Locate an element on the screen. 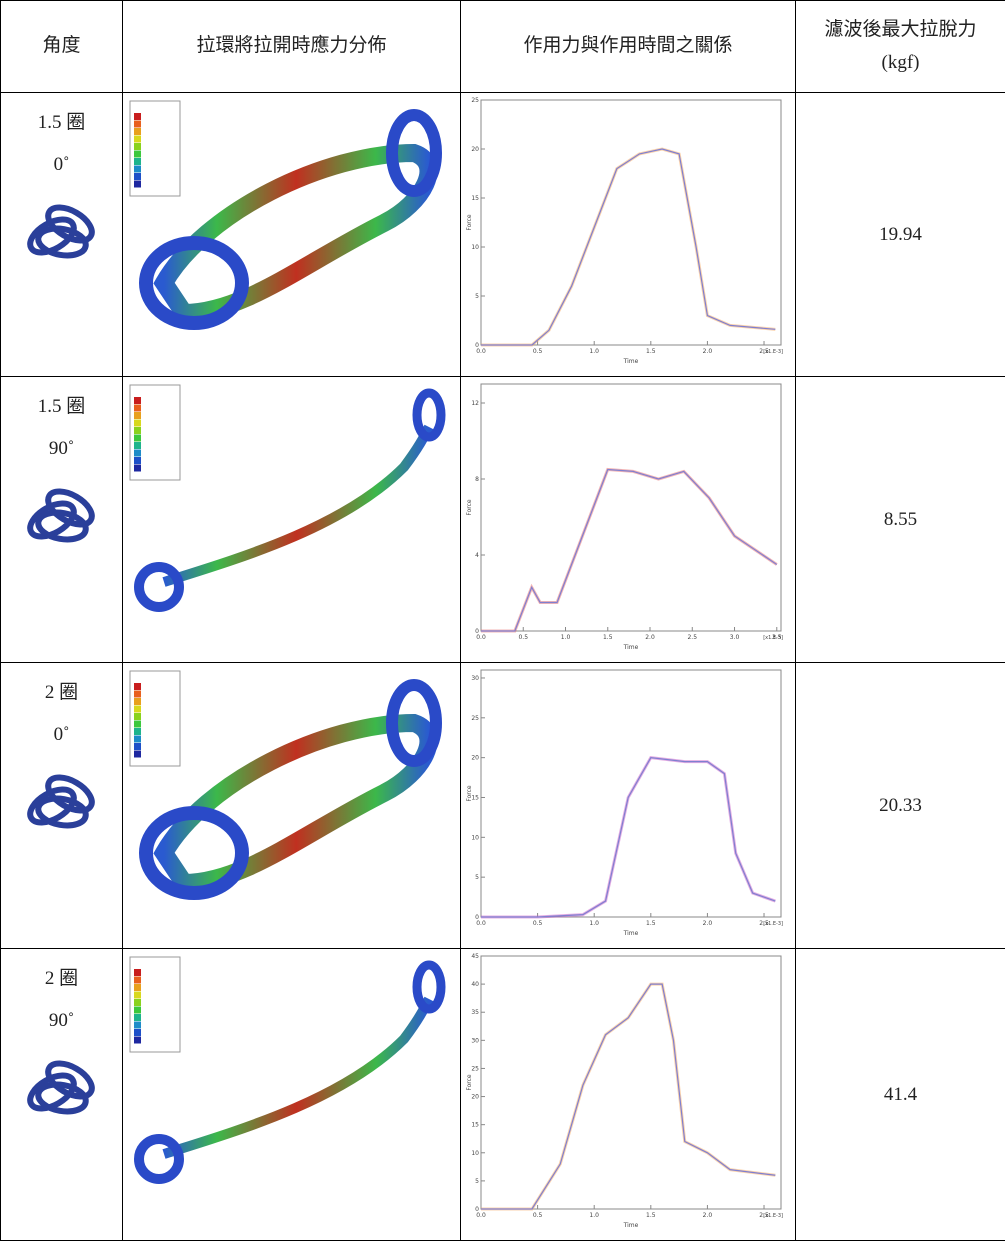 This screenshot has width=1005, height=1241. y-tick-label: 4 is located at coordinates (477, 555).